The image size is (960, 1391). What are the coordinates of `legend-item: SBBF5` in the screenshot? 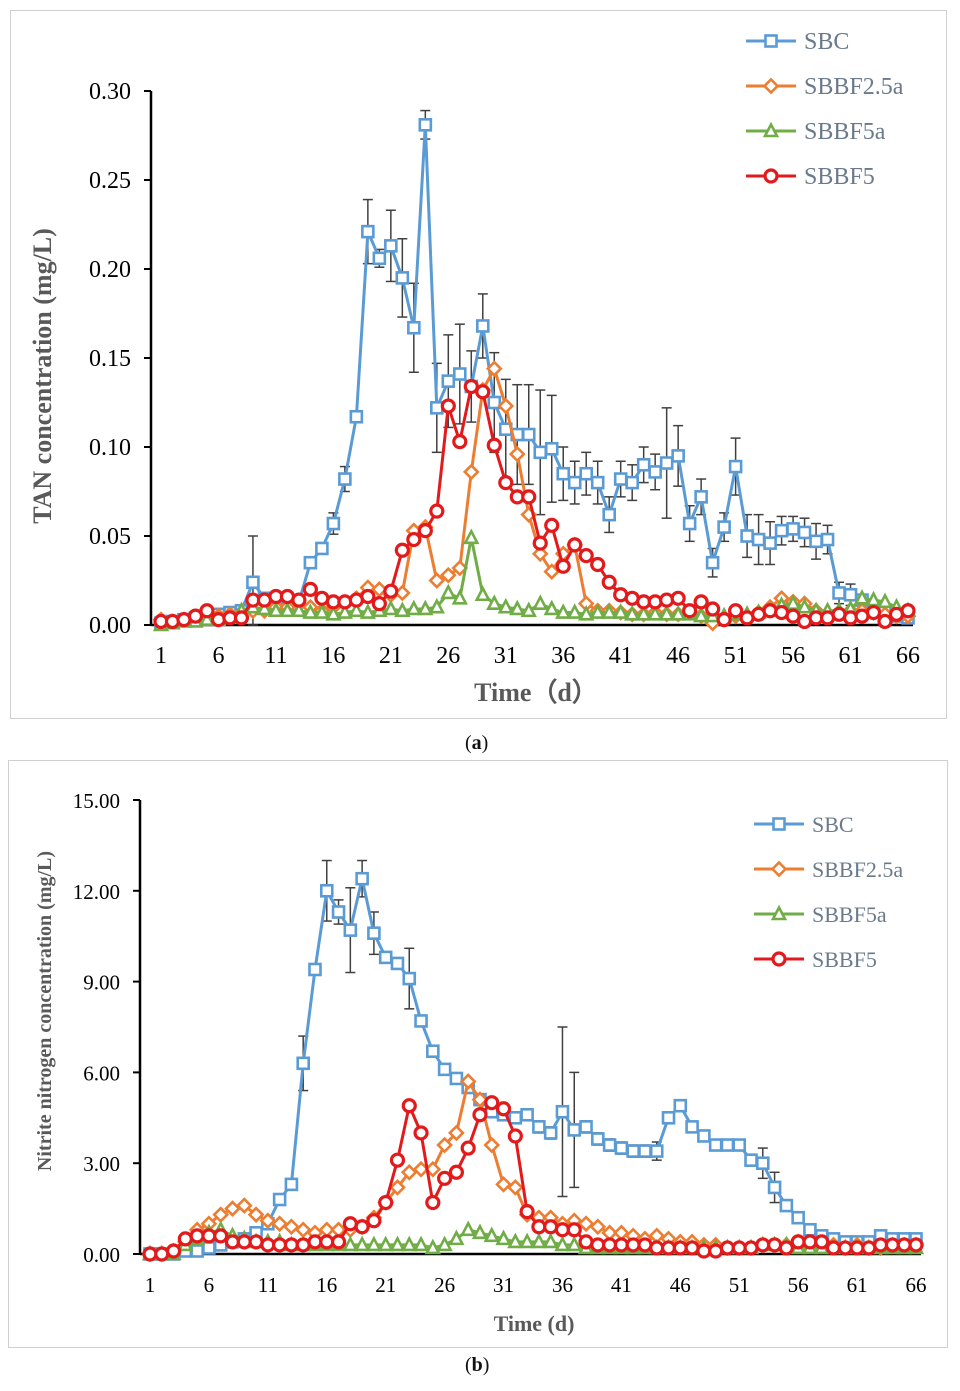 It's located at (815, 959).